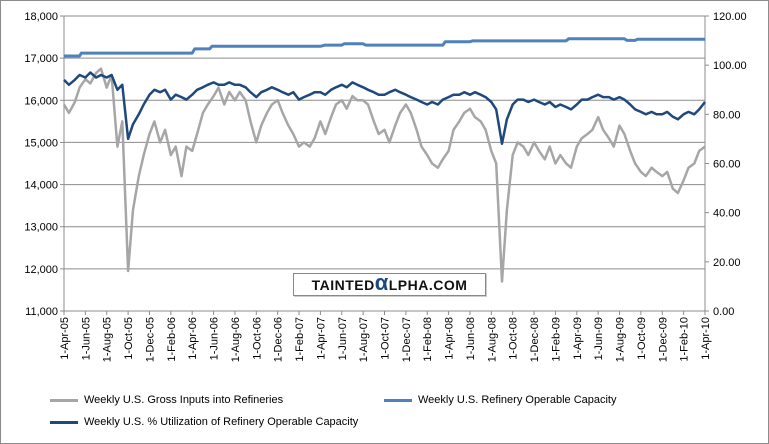  I want to click on left-tick-label: 18,000, so click(41, 17).